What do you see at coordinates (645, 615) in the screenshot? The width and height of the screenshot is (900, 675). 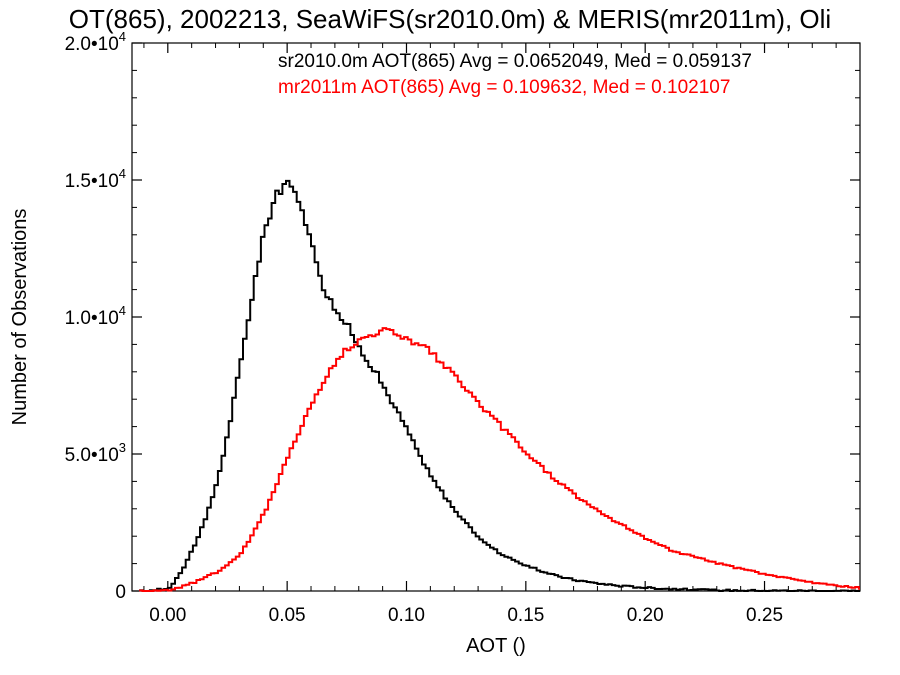 I see `x-tick-label: 0.20` at bounding box center [645, 615].